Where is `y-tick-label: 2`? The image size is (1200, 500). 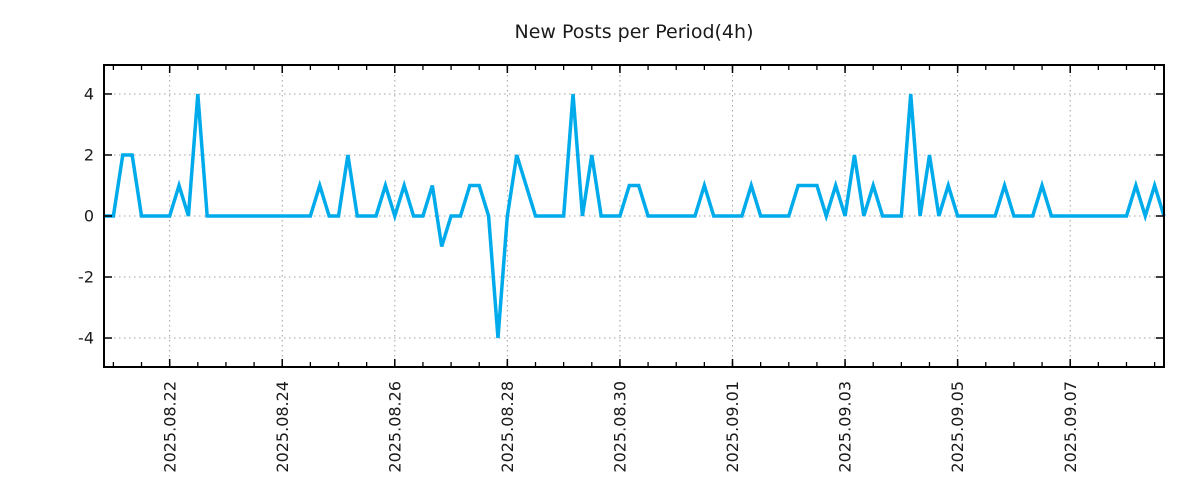
y-tick-label: 2 is located at coordinates (89, 155).